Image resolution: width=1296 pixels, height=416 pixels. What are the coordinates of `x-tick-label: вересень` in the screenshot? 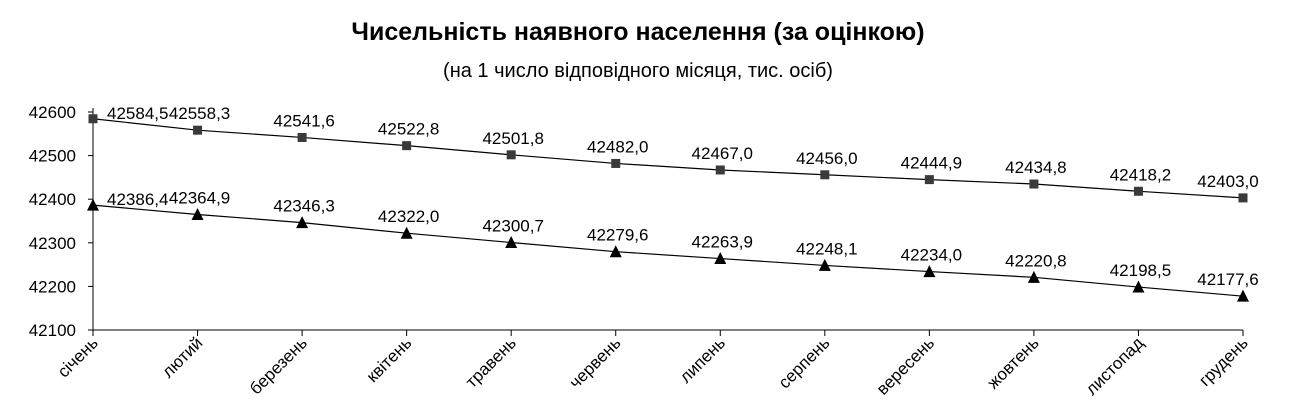 It's located at (905, 365).